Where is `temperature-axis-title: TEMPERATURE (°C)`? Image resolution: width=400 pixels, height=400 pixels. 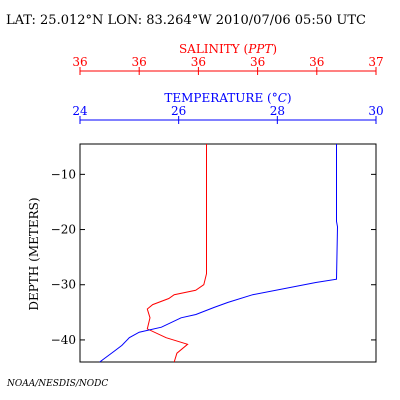 temperature-axis-title: TEMPERATURE (°C) is located at coordinates (227, 98).